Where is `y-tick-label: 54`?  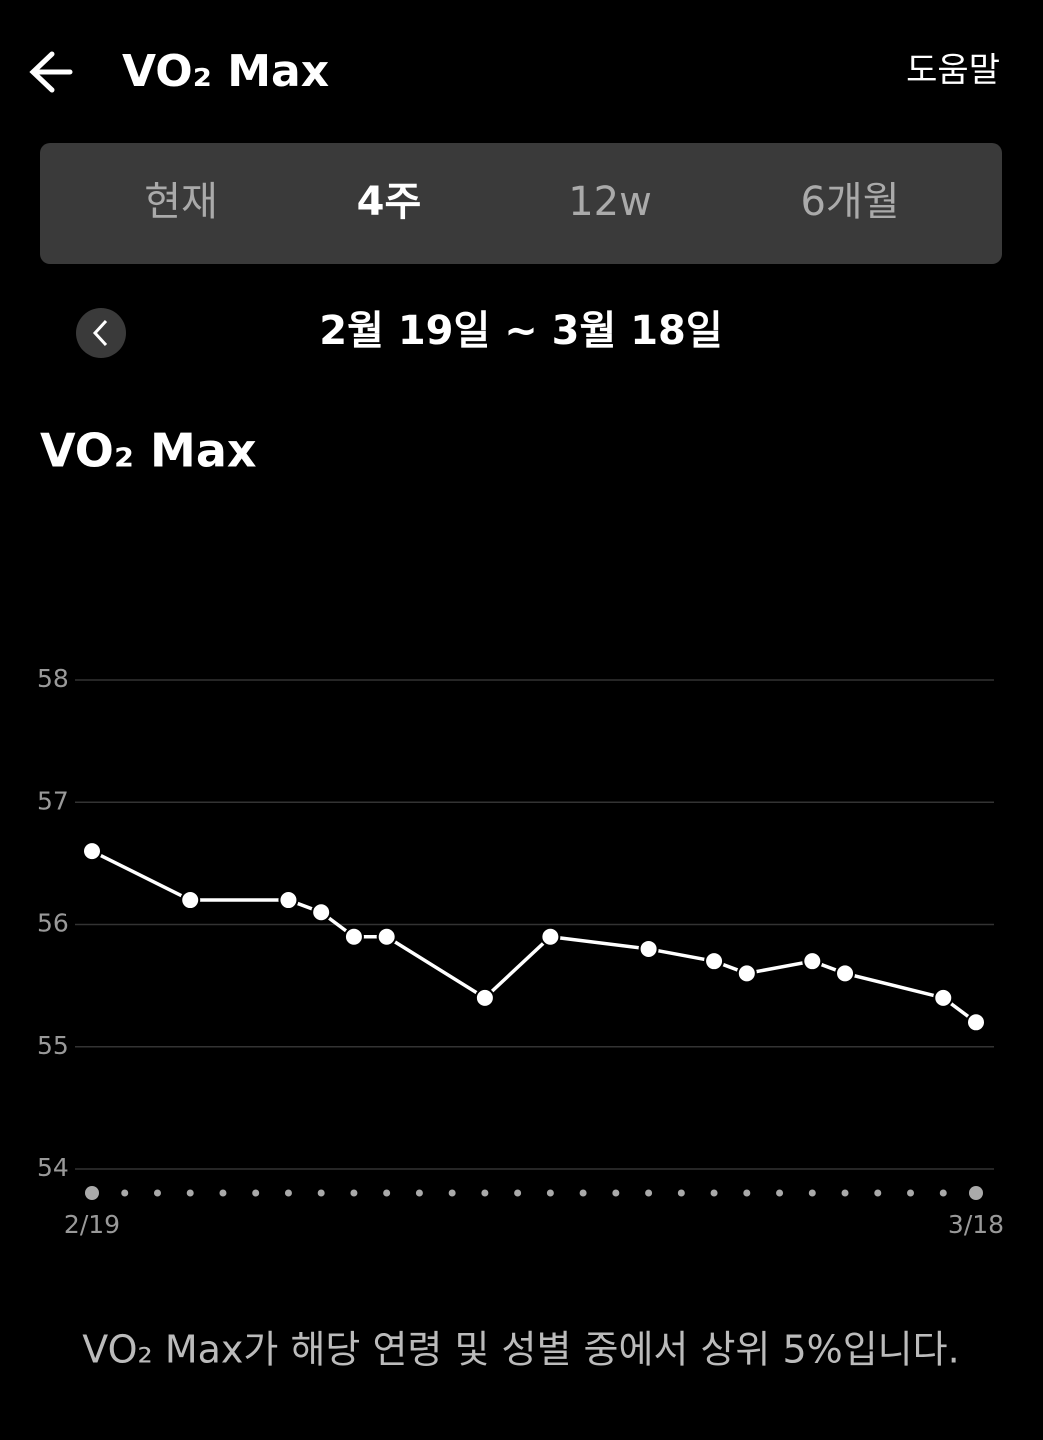 y-tick-label: 54 is located at coordinates (53, 1167).